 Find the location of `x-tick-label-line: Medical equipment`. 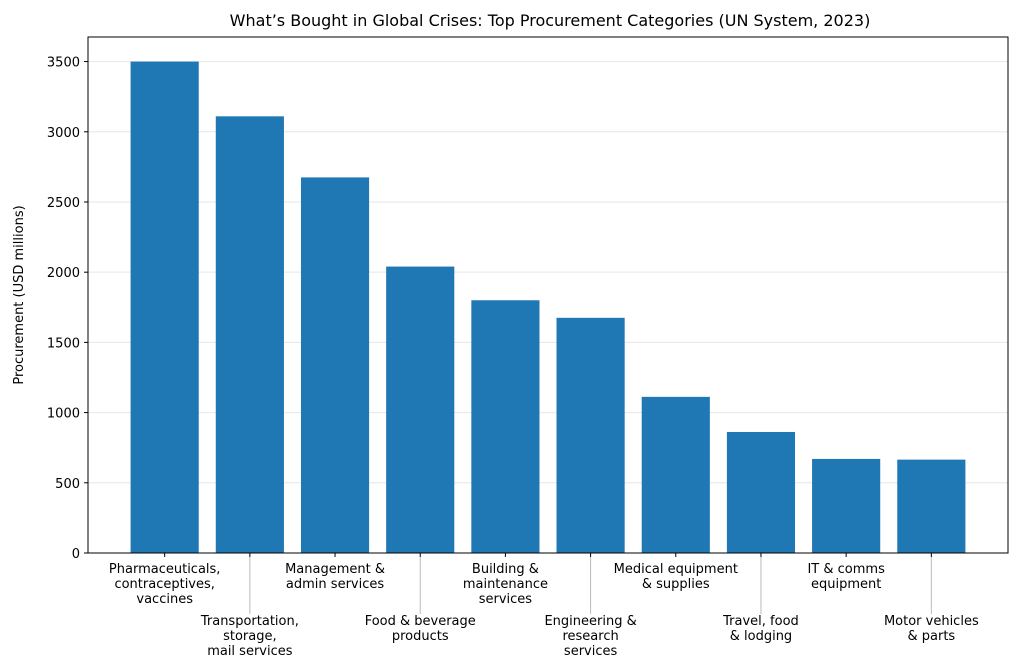

x-tick-label-line: Medical equipment is located at coordinates (676, 569).